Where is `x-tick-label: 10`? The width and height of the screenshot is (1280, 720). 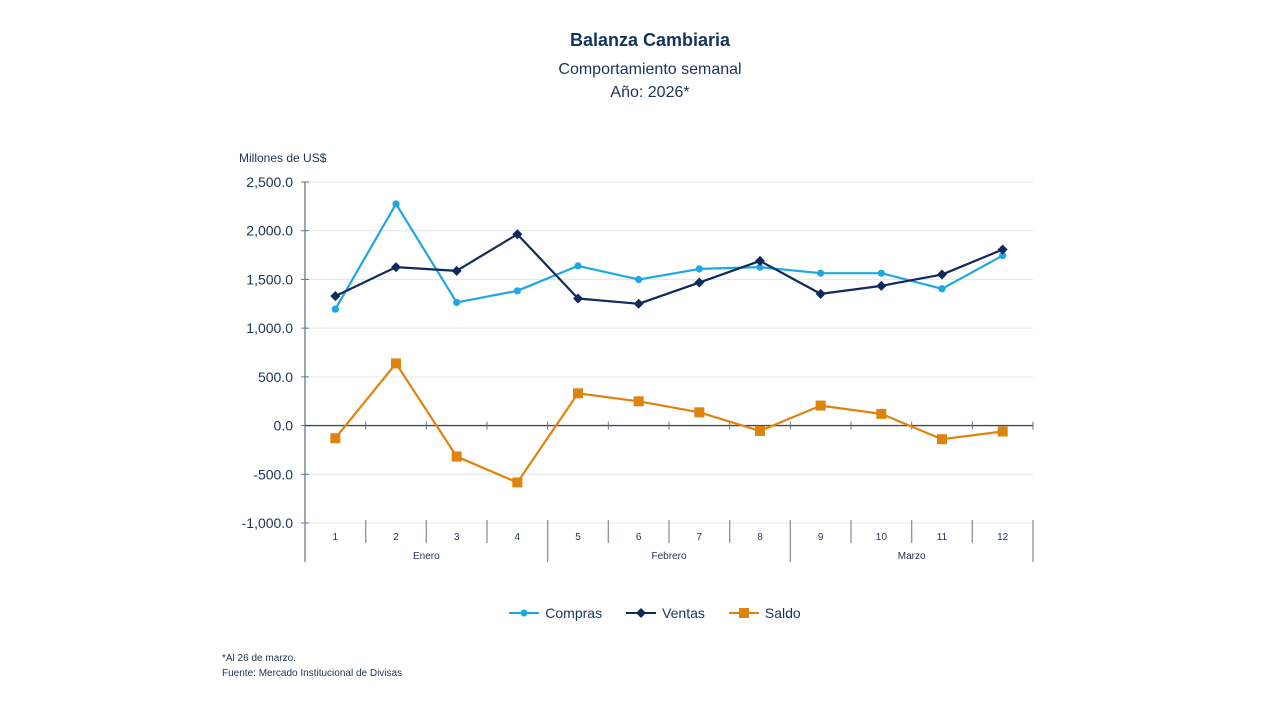 x-tick-label: 10 is located at coordinates (882, 537).